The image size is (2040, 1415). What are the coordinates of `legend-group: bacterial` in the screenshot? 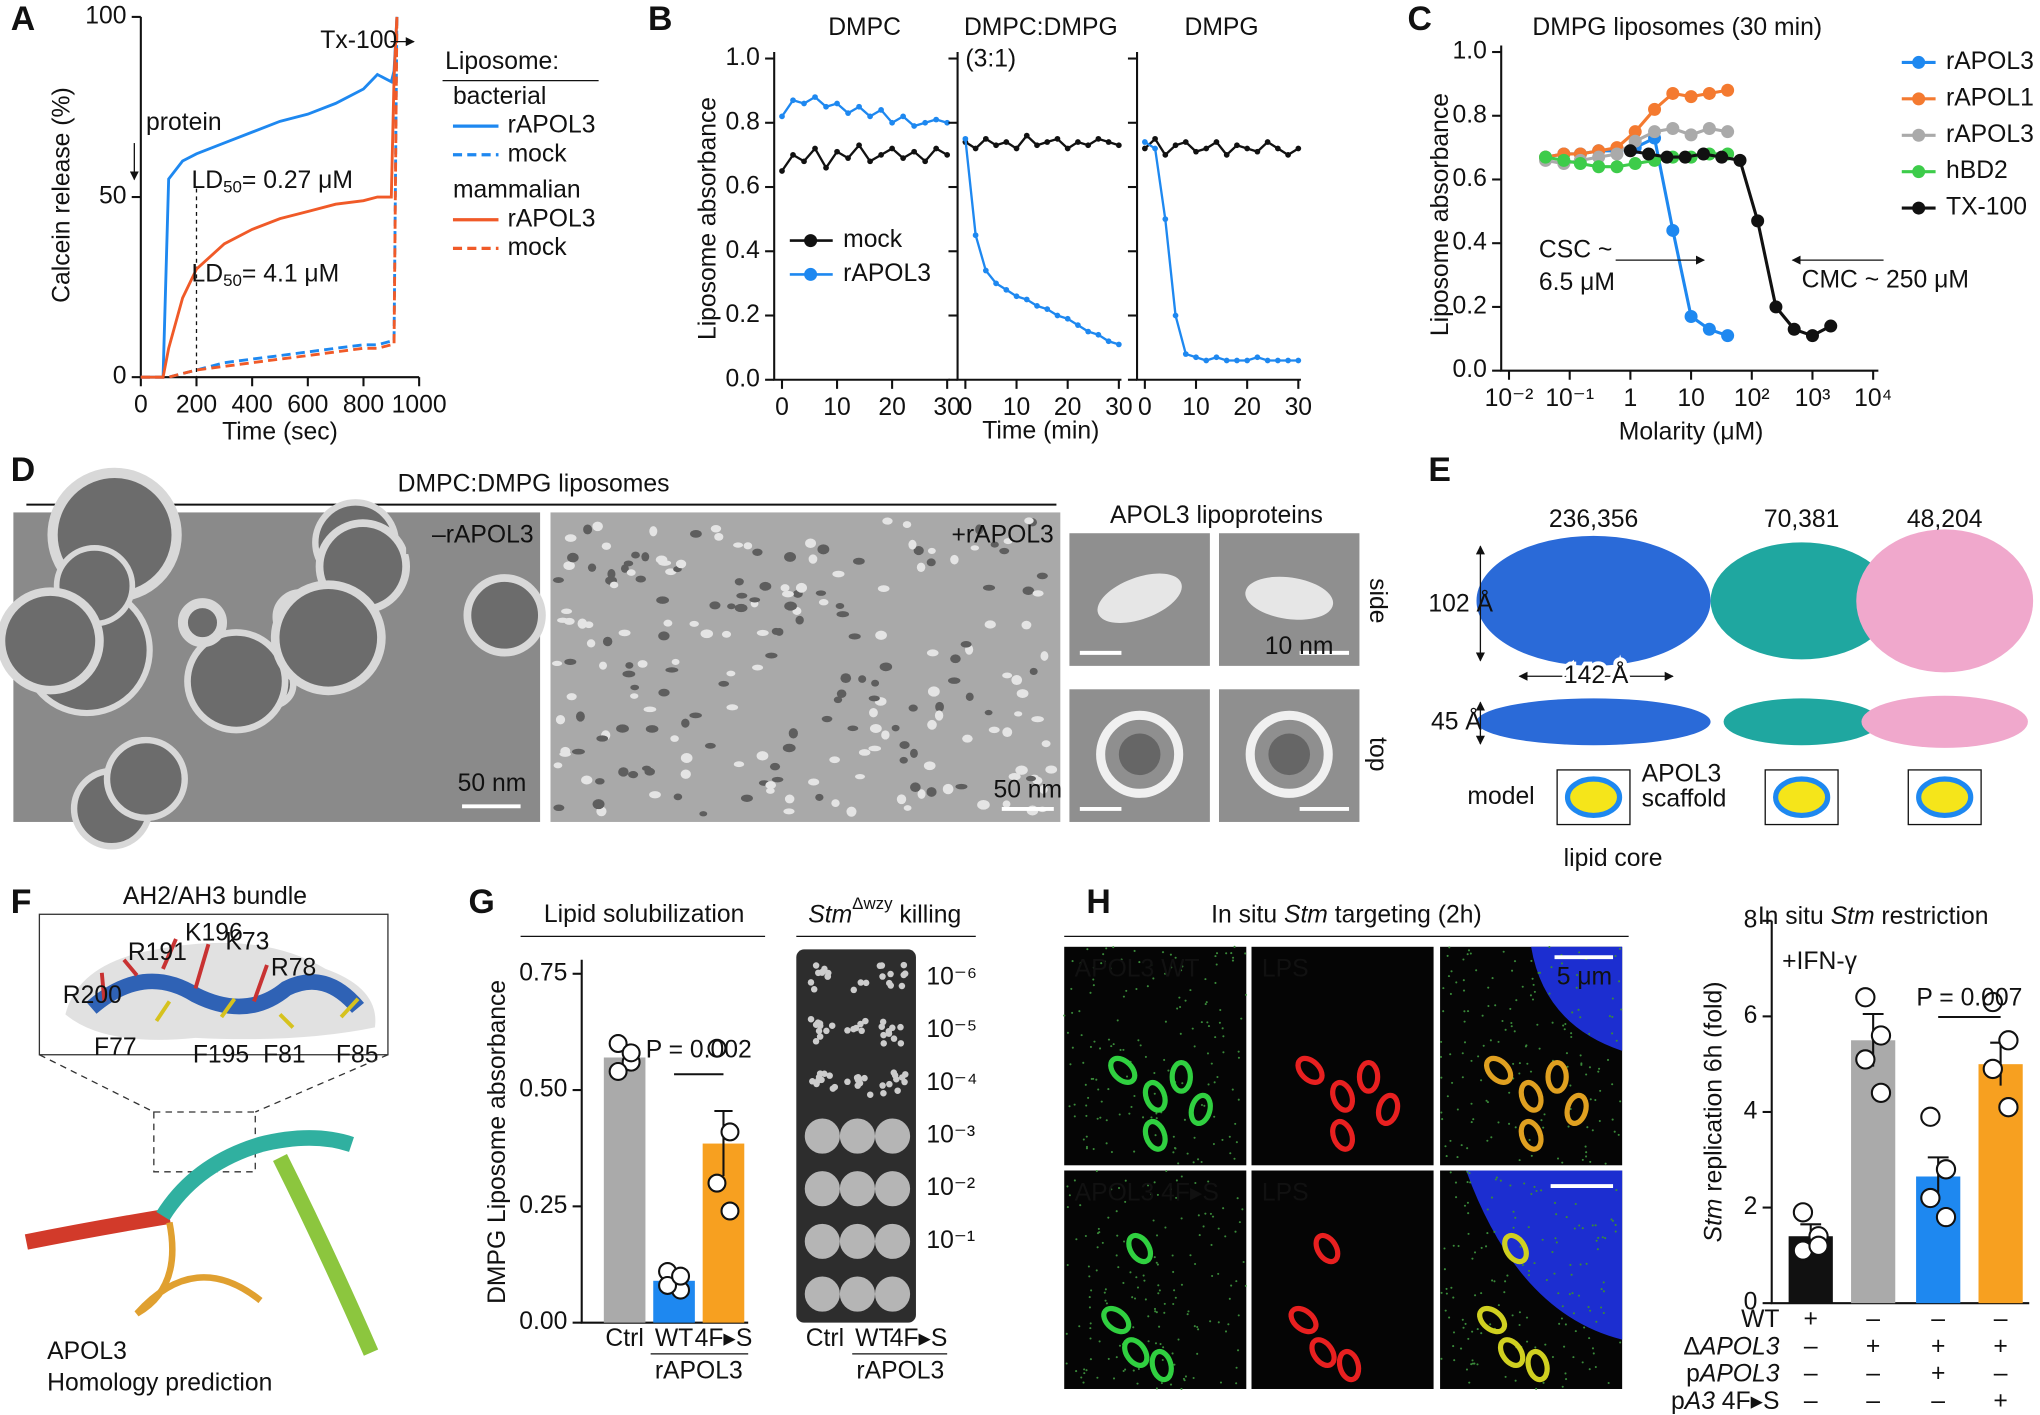 It's located at (499, 96).